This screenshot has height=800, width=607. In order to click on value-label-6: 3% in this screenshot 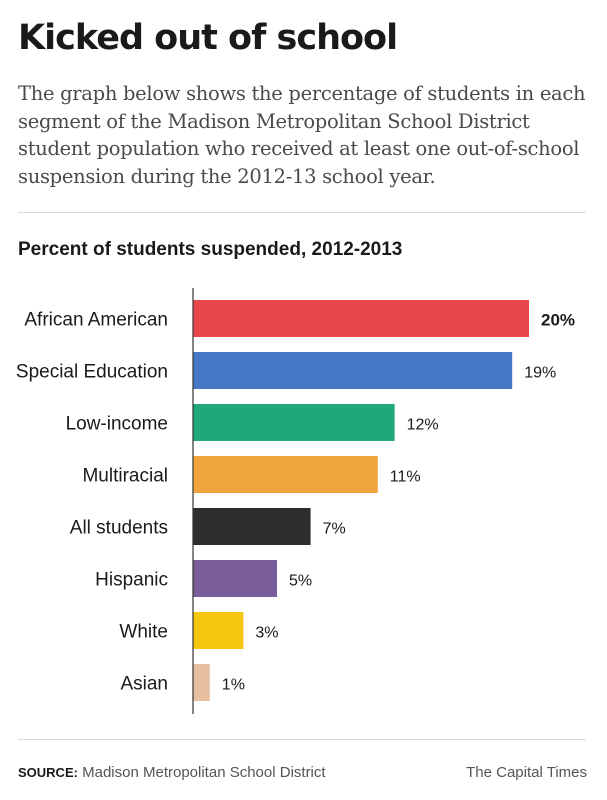, I will do `click(266, 633)`.